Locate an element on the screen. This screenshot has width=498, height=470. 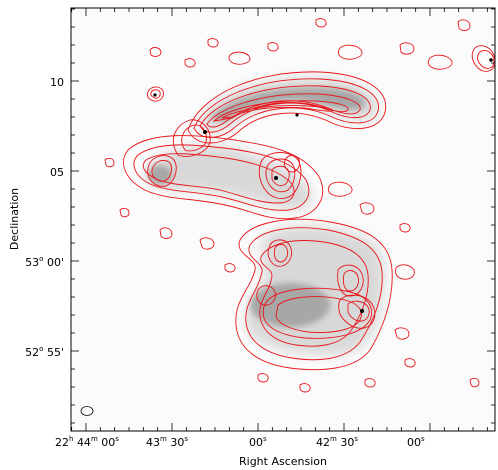
x-tick-label: 22h 44m 00s is located at coordinates (87, 442).